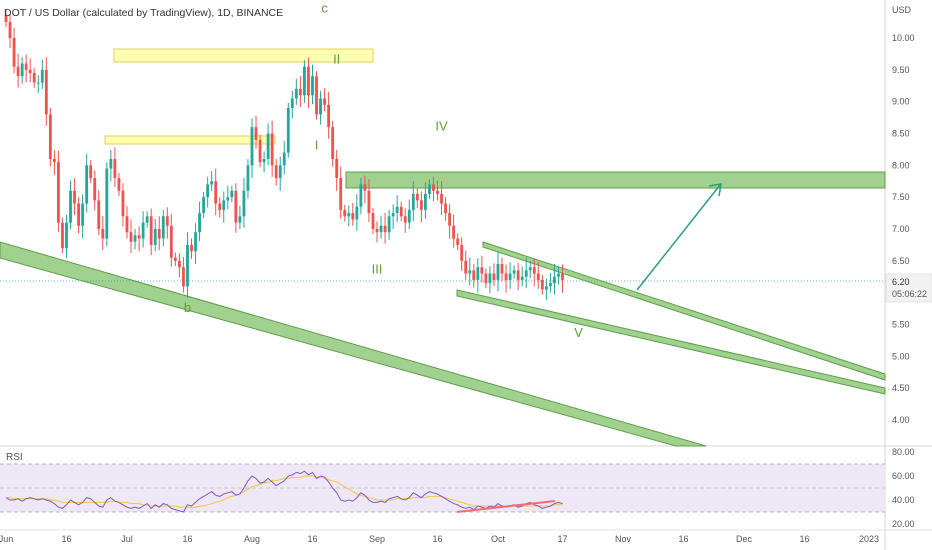 The width and height of the screenshot is (932, 550). What do you see at coordinates (506, 506) in the screenshot?
I see `rsi-divergence-line` at bounding box center [506, 506].